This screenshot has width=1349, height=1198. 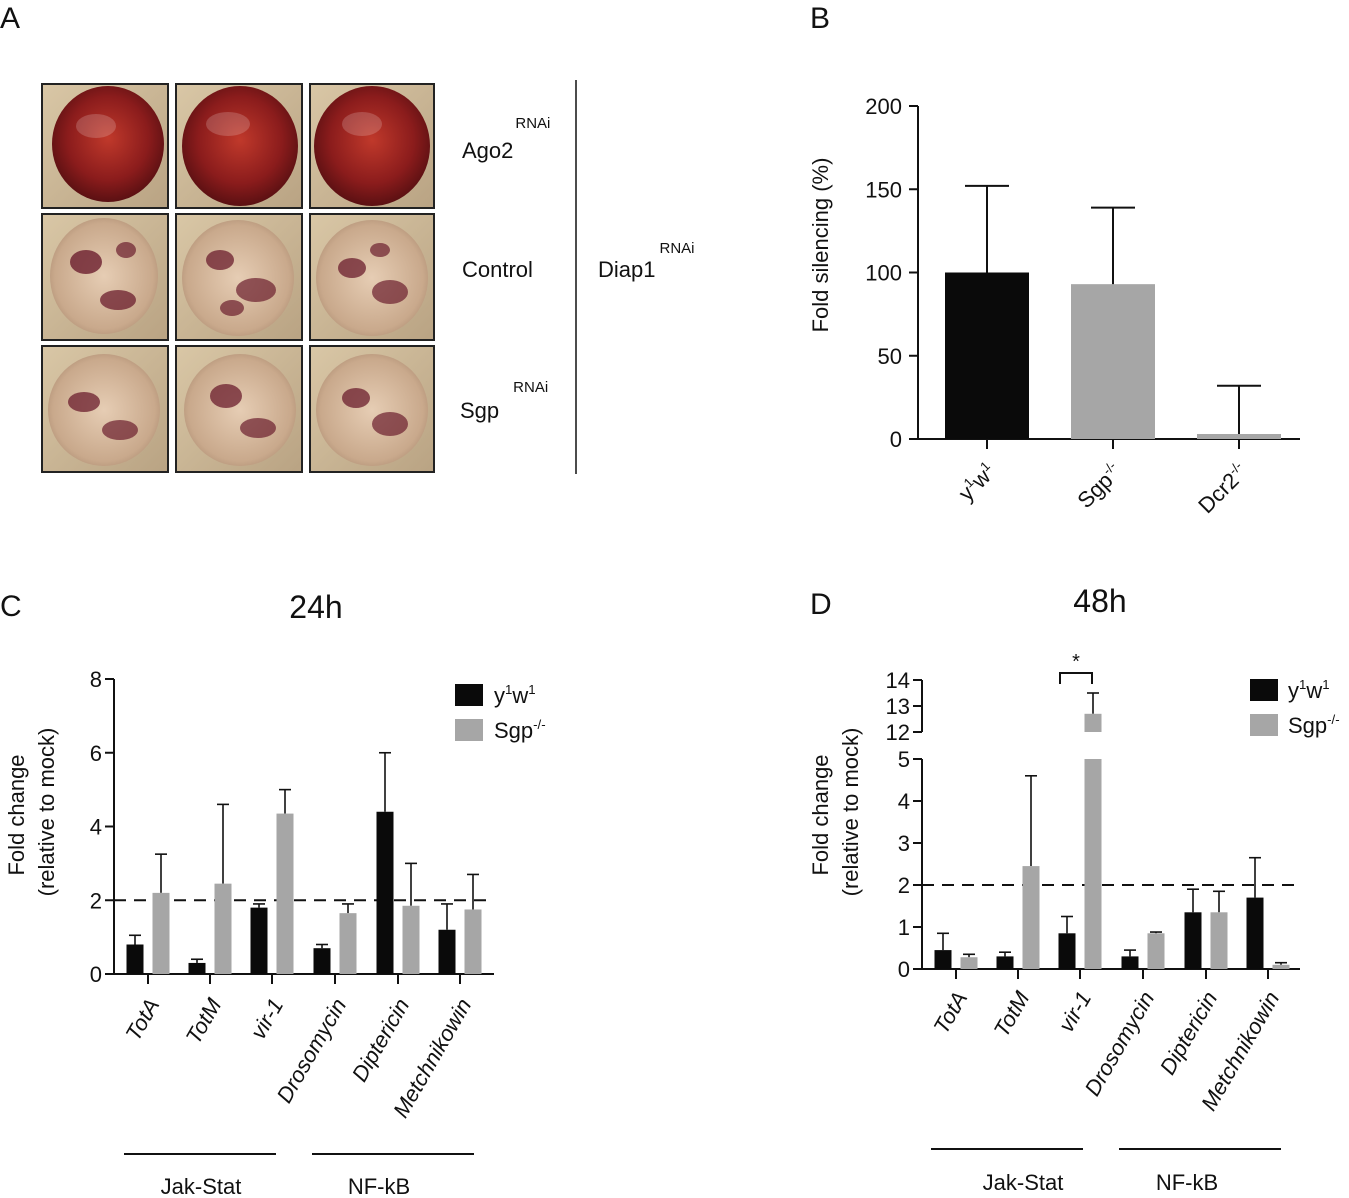 What do you see at coordinates (96, 679) in the screenshot?
I see `y-tick-label: 8` at bounding box center [96, 679].